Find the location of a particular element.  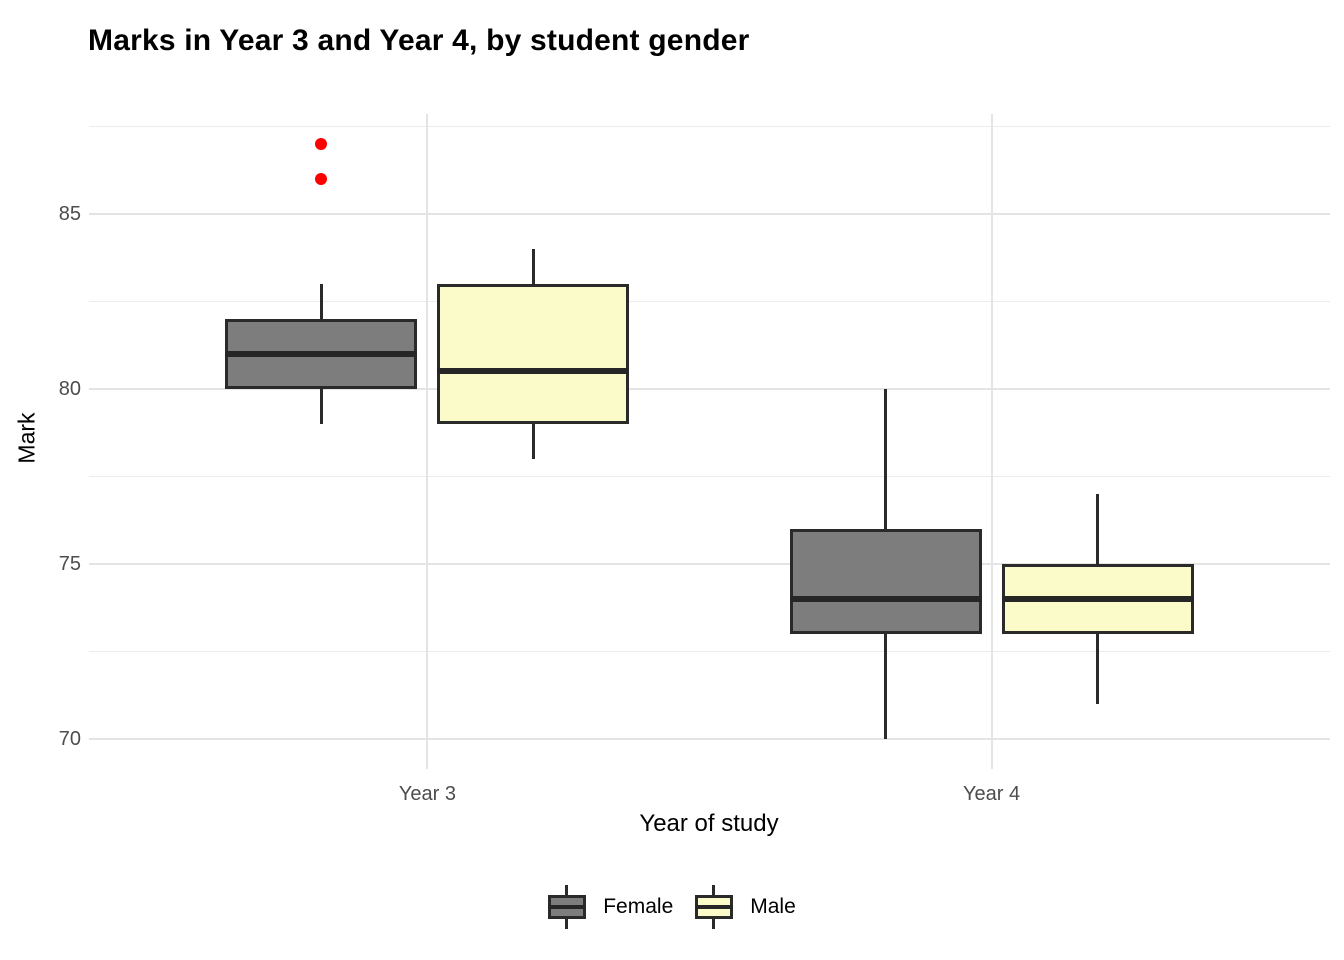

legend-entry: Female is located at coordinates (610, 907).